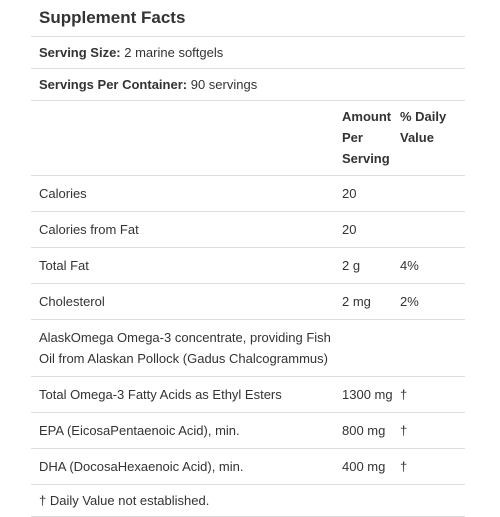 This screenshot has height=517, width=500. Describe the element at coordinates (365, 430) in the screenshot. I see `nutrient-amount: 800 mg` at that location.